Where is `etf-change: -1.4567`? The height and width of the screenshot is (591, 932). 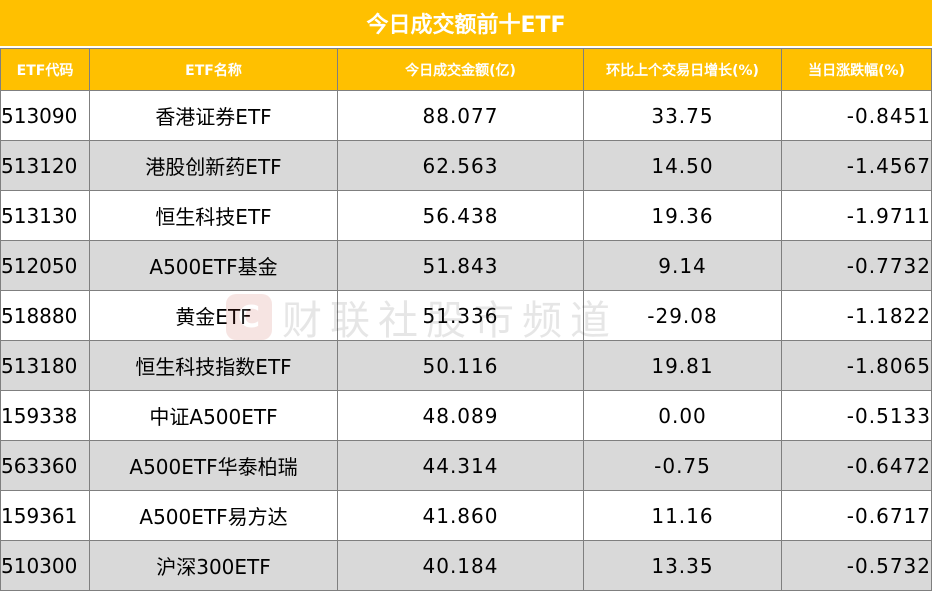
etf-change: -1.4567 is located at coordinates (856, 165).